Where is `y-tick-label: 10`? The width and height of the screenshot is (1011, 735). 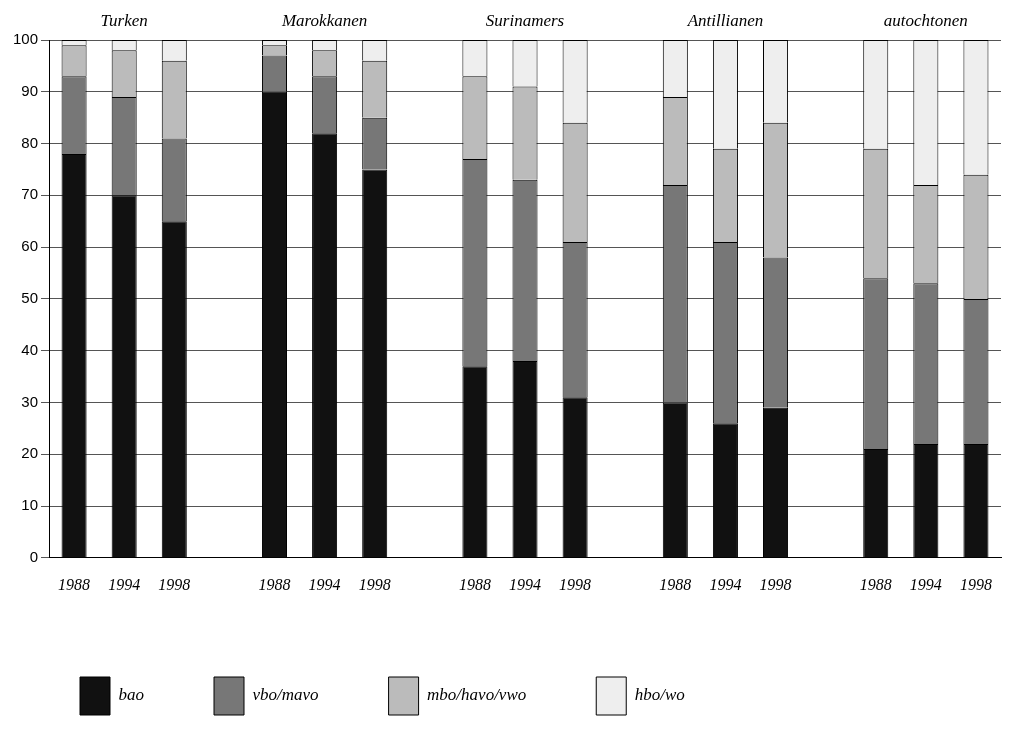 y-tick-label: 10 is located at coordinates (30, 505).